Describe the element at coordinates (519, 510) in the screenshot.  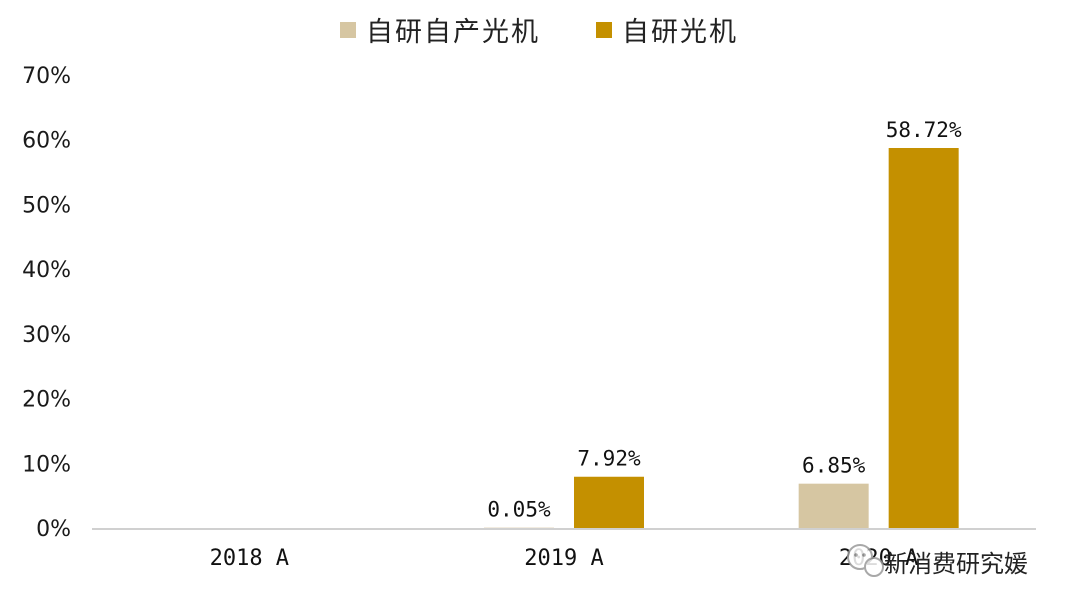
I see `data-label: 0.05%` at that location.